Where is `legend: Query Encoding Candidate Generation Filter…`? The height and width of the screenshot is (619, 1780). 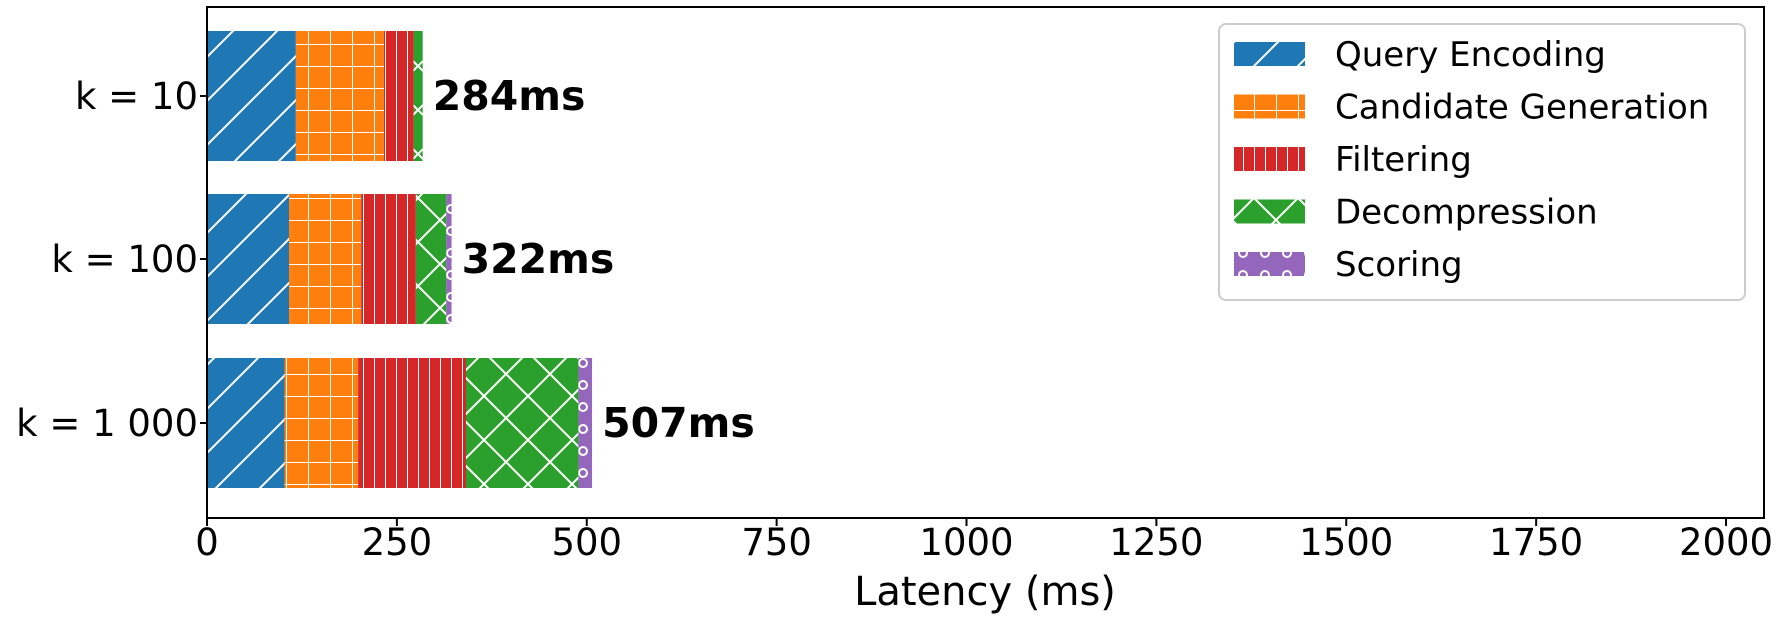 legend: Query Encoding Candidate Generation Filter… is located at coordinates (1482, 162).